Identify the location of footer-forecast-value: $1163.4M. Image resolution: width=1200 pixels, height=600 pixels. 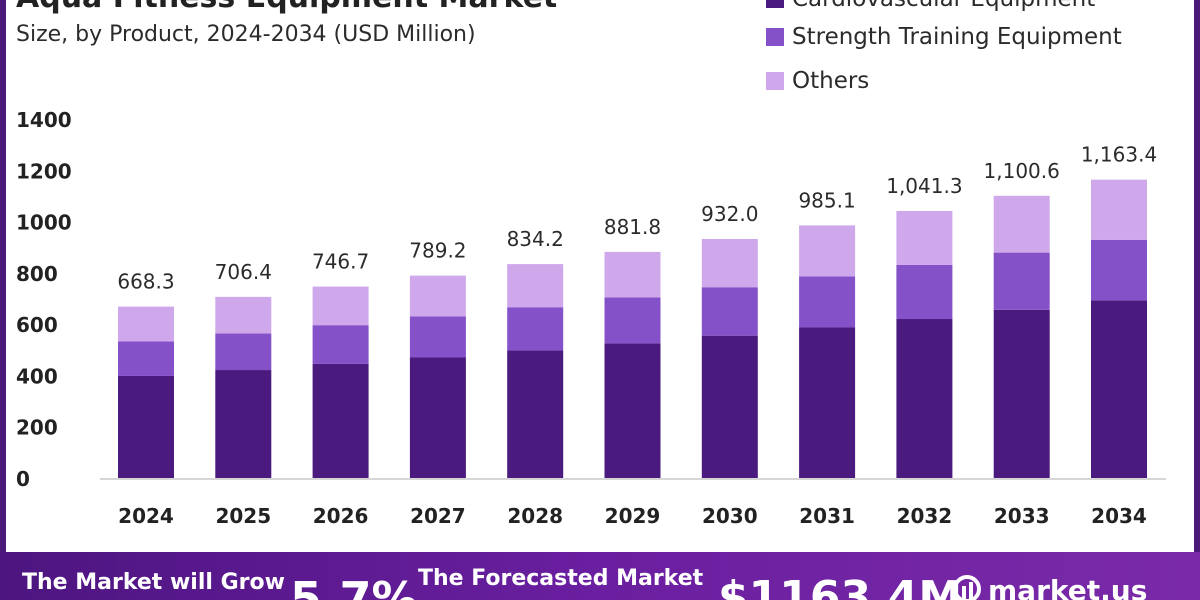
(840, 586).